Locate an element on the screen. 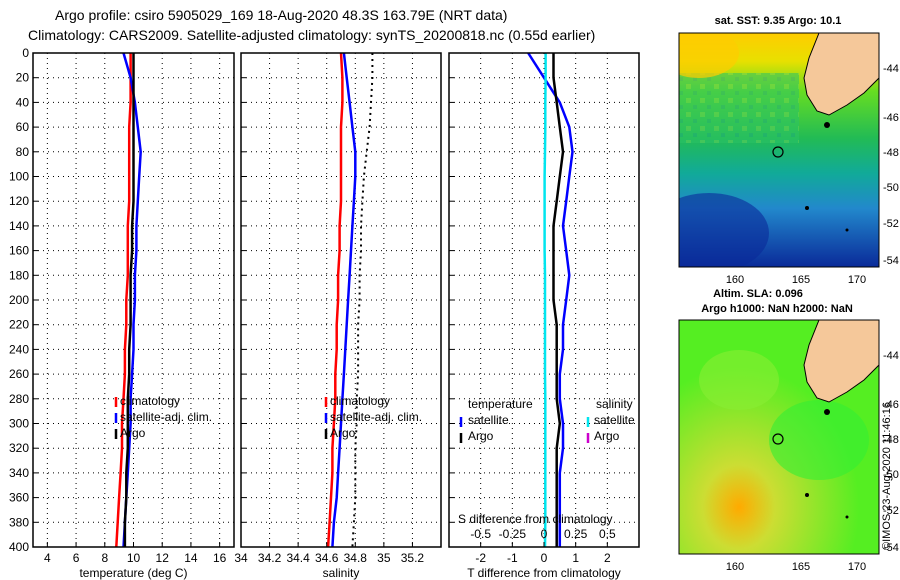 The width and height of the screenshot is (900, 580). series-difference-temperature-argo is located at coordinates (558, 300).